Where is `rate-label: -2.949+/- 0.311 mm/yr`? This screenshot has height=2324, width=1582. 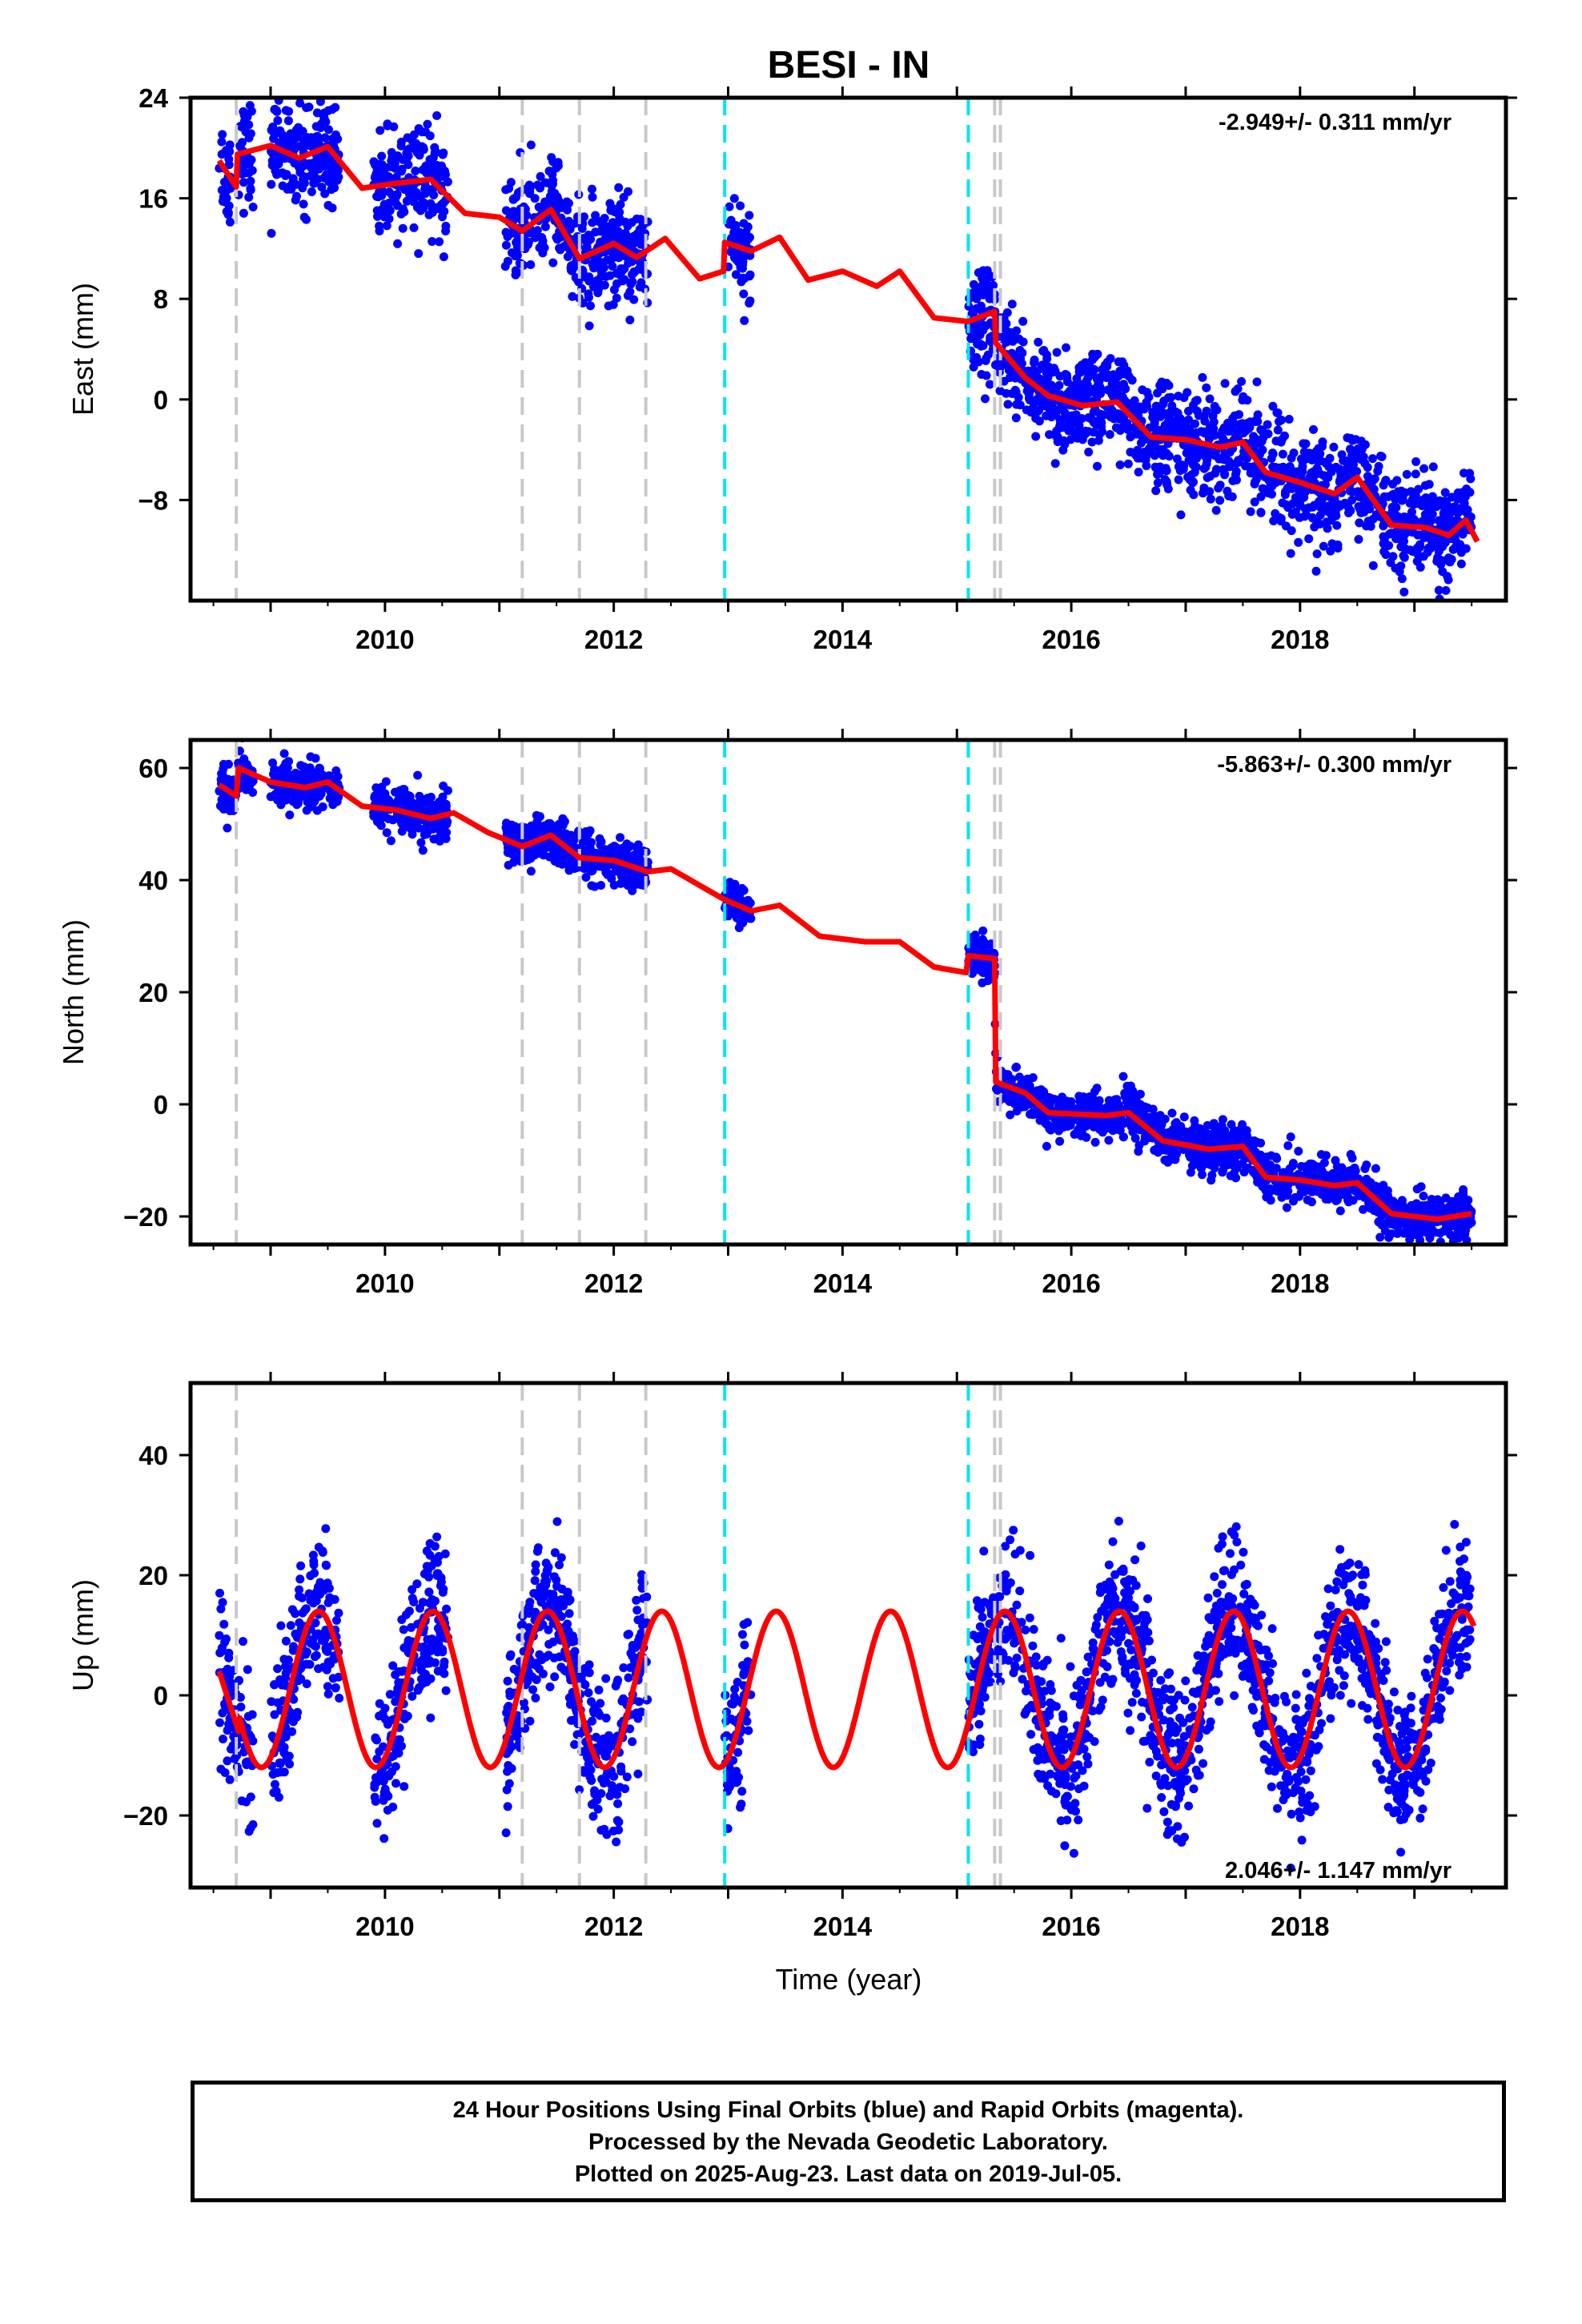
rate-label: -2.949+/- 0.311 mm/yr is located at coordinates (1335, 123).